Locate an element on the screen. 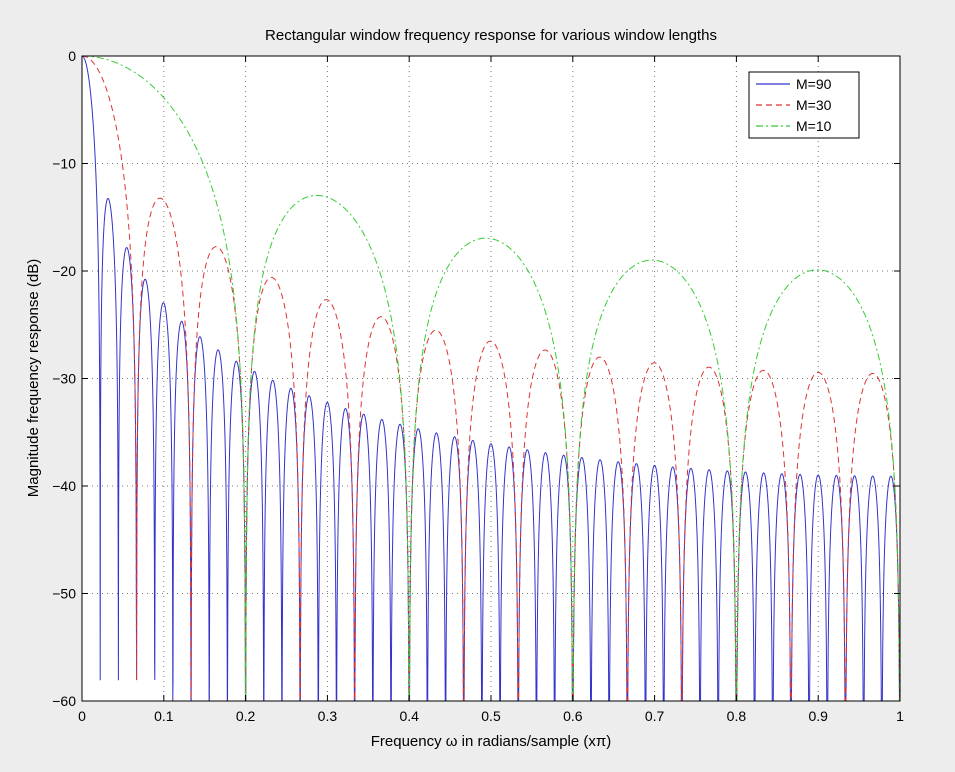 This screenshot has height=772, width=955. legend: M=90 M=30 M=10 is located at coordinates (804, 105).